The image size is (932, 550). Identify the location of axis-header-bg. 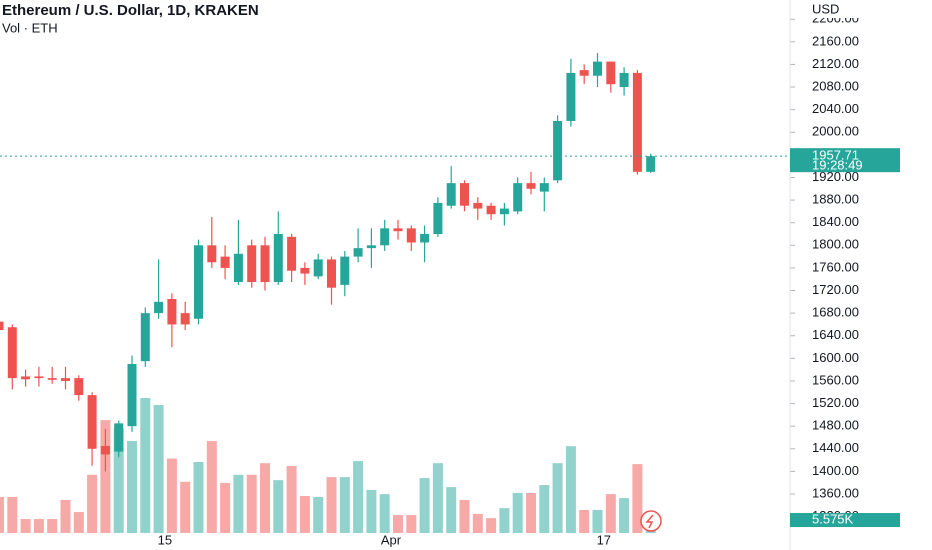
(852, 10).